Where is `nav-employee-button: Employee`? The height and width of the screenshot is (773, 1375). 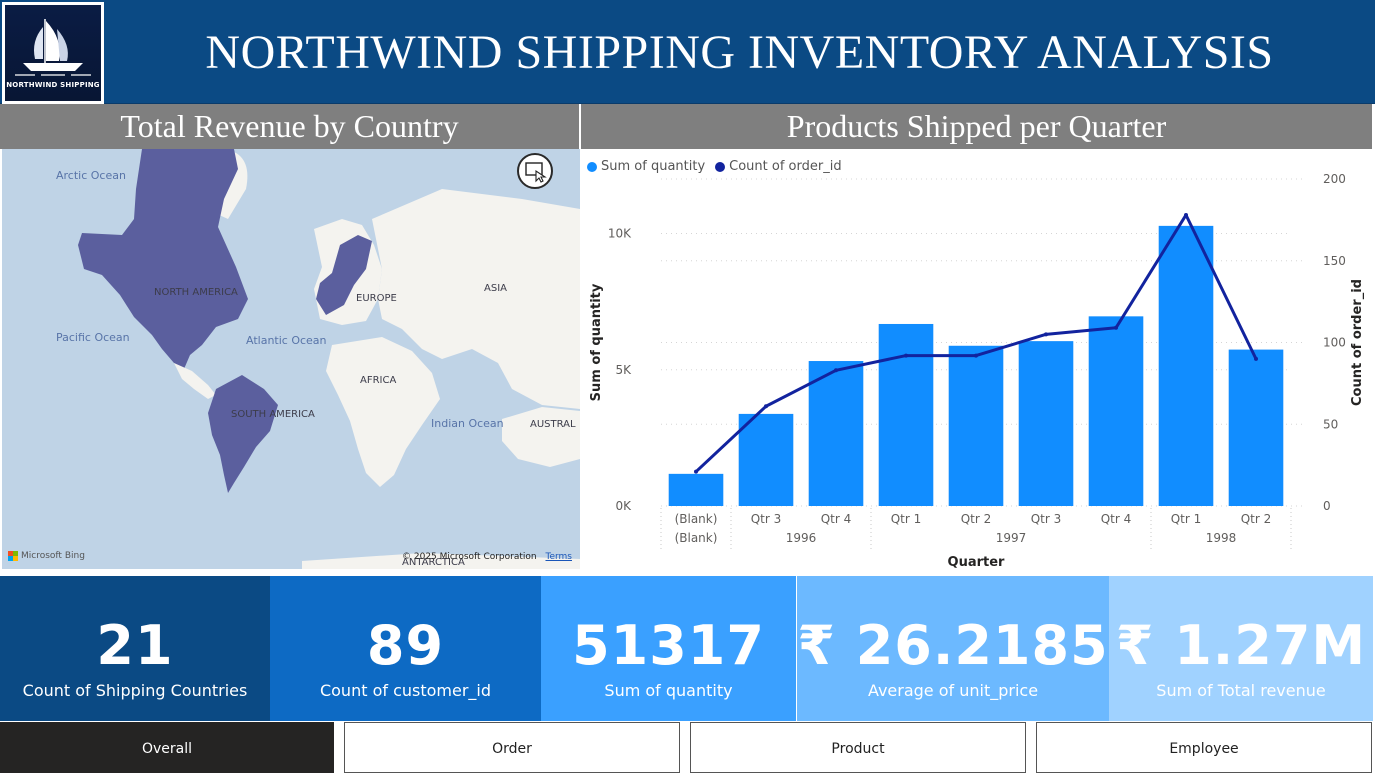 nav-employee-button: Employee is located at coordinates (1204, 747).